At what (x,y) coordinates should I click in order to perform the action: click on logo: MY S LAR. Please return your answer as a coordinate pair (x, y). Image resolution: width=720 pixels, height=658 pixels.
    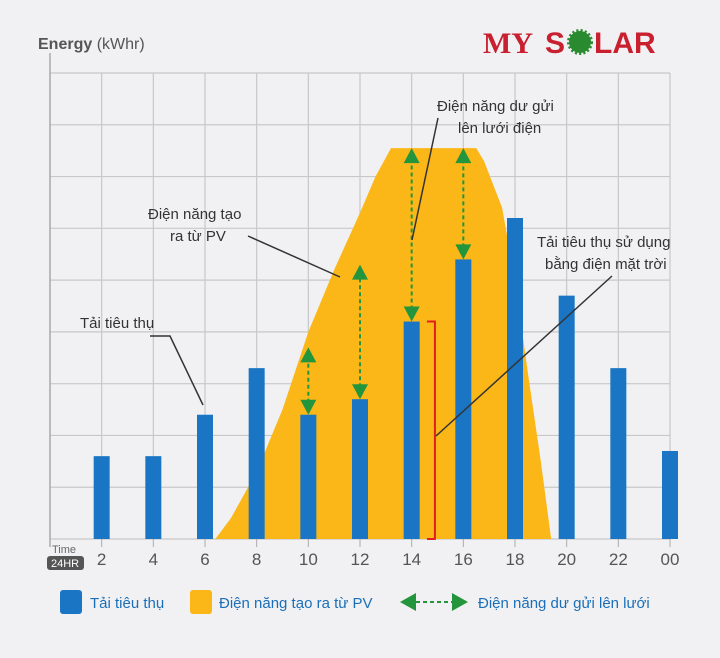
    Looking at the image, I should click on (569, 43).